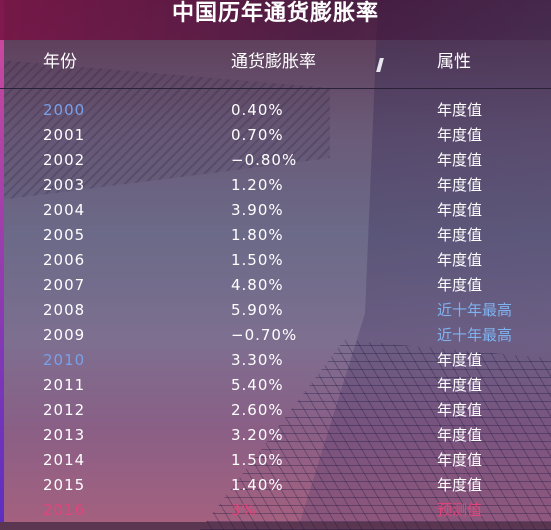  I want to click on table-row: 2013 3.20% 年度值, so click(275, 435).